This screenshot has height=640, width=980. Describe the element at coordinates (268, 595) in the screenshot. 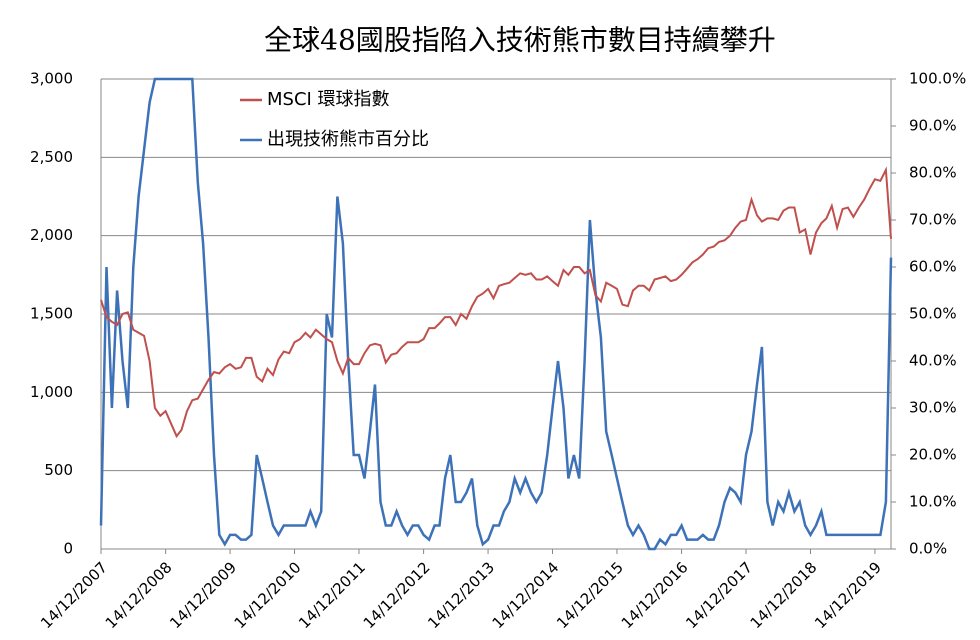

I see `x-tick-label: 14/12/2010` at that location.